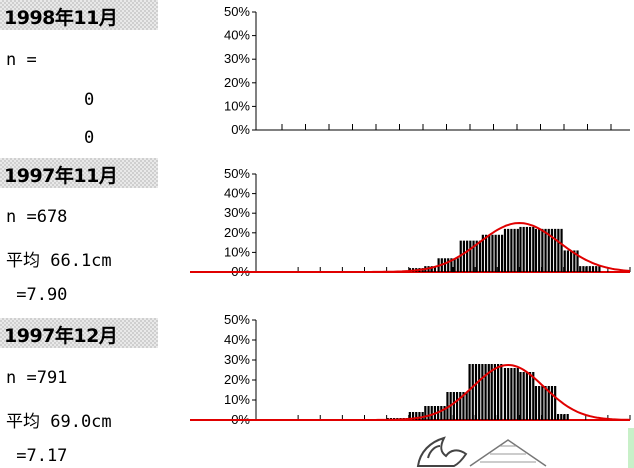 This screenshot has width=634, height=468. Describe the element at coordinates (59, 261) in the screenshot. I see `panel-2-mean-label: 平均 66.1cm` at that location.